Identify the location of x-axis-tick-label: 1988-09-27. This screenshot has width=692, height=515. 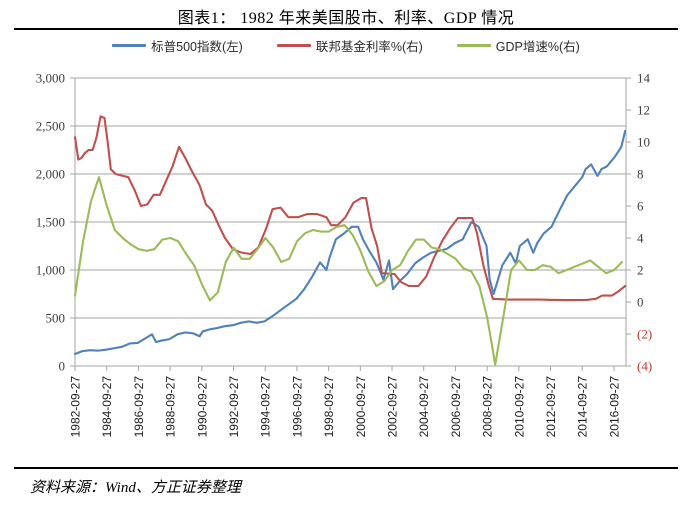
(171, 407).